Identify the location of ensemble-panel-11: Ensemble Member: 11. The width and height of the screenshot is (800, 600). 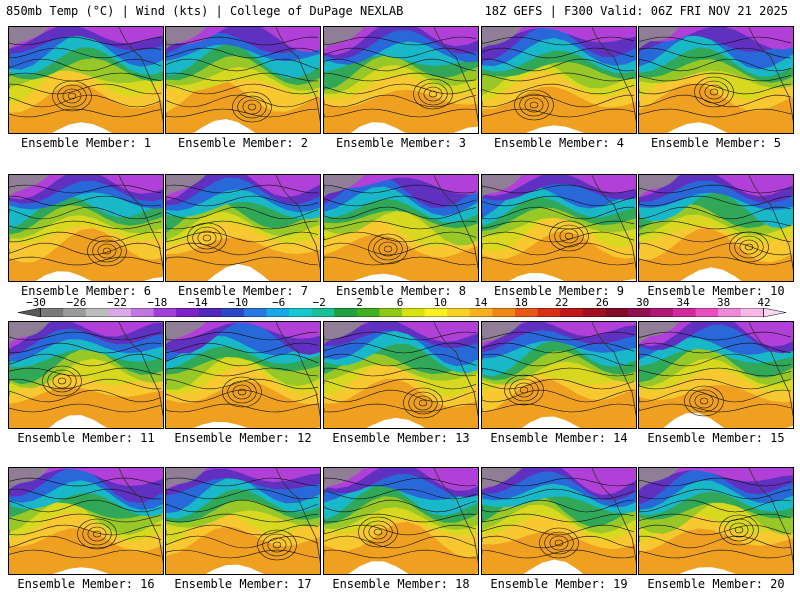
(86, 383).